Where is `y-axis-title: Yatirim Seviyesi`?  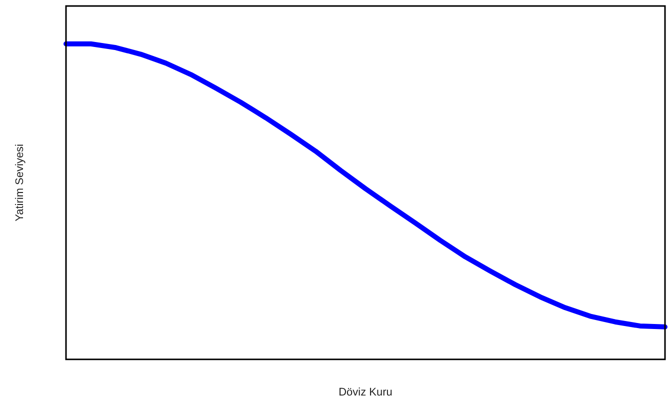
y-axis-title: Yatirim Seviyesi is located at coordinates (20, 183).